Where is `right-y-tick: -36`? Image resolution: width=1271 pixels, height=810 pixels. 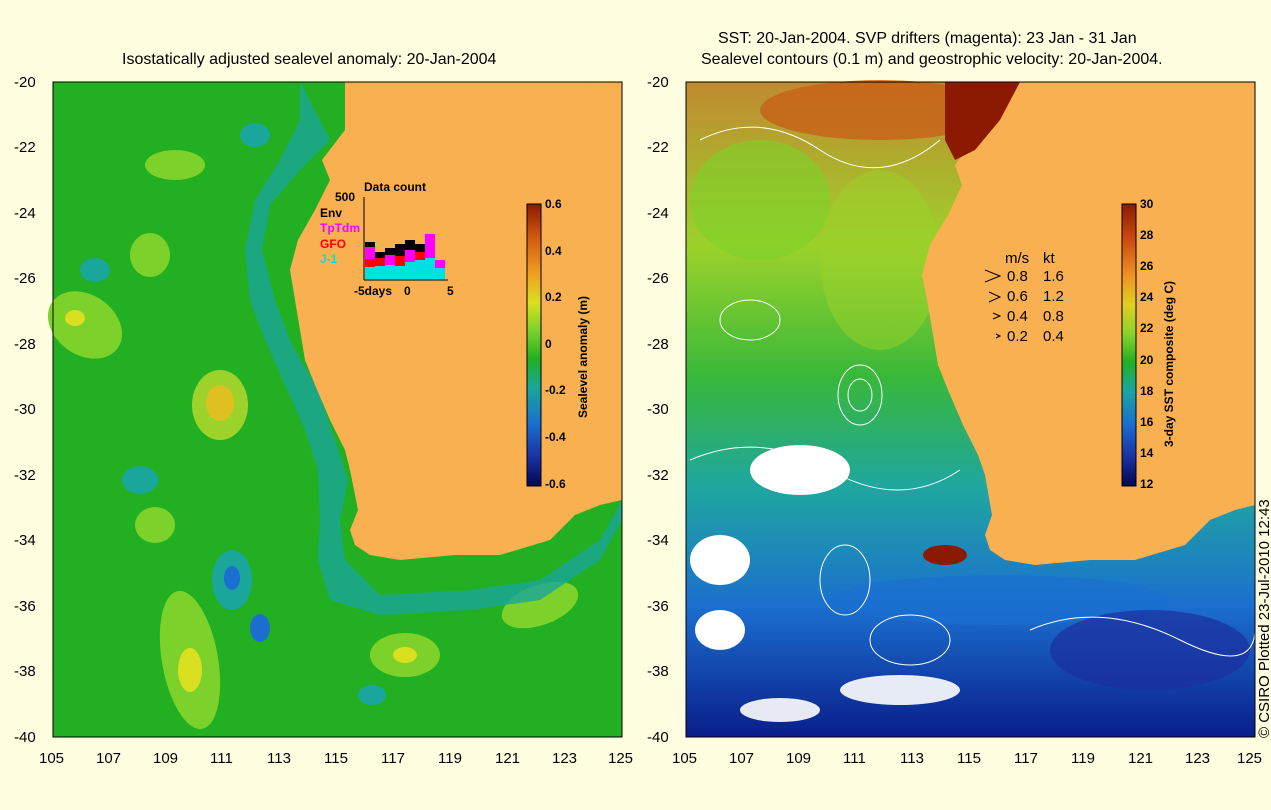 right-y-tick: -36 is located at coordinates (658, 606).